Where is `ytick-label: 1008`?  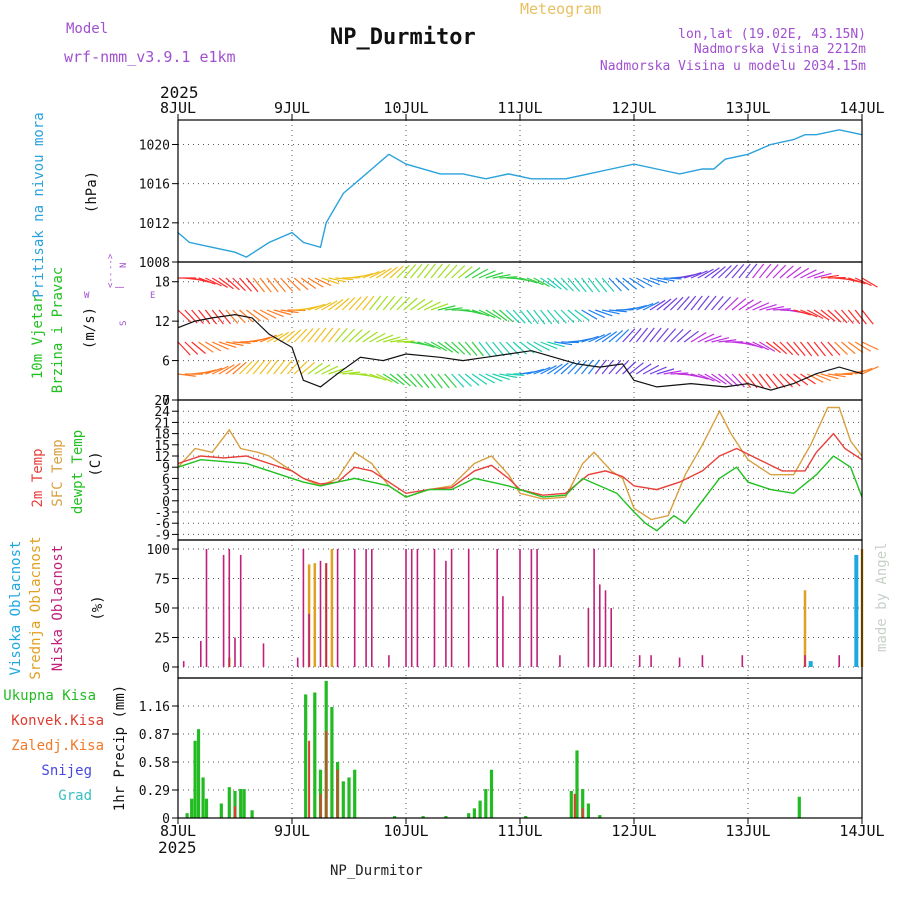
ytick-label: 1008 is located at coordinates (154, 263).